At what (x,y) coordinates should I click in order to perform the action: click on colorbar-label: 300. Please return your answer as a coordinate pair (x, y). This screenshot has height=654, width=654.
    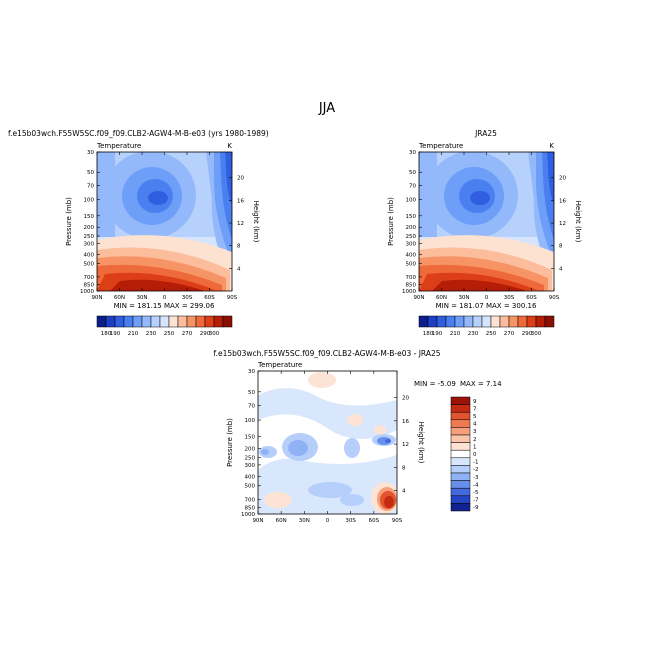
    Looking at the image, I should click on (214, 334).